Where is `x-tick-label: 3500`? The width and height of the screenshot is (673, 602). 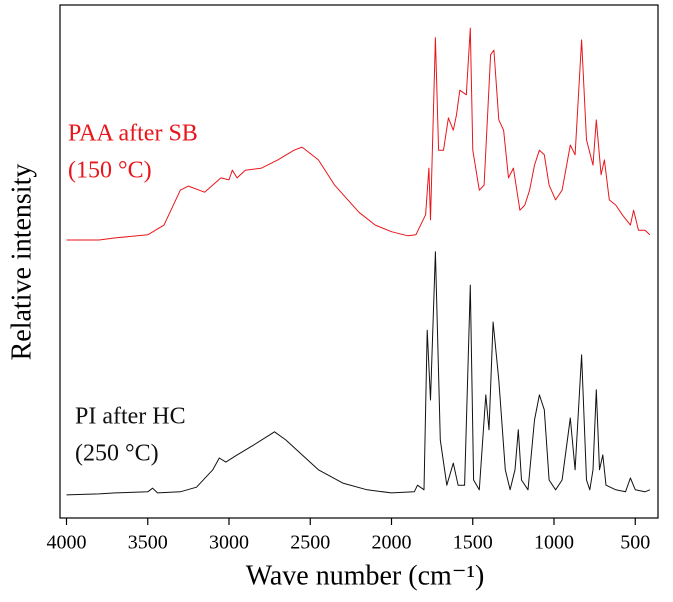 x-tick-label: 3500 is located at coordinates (148, 543).